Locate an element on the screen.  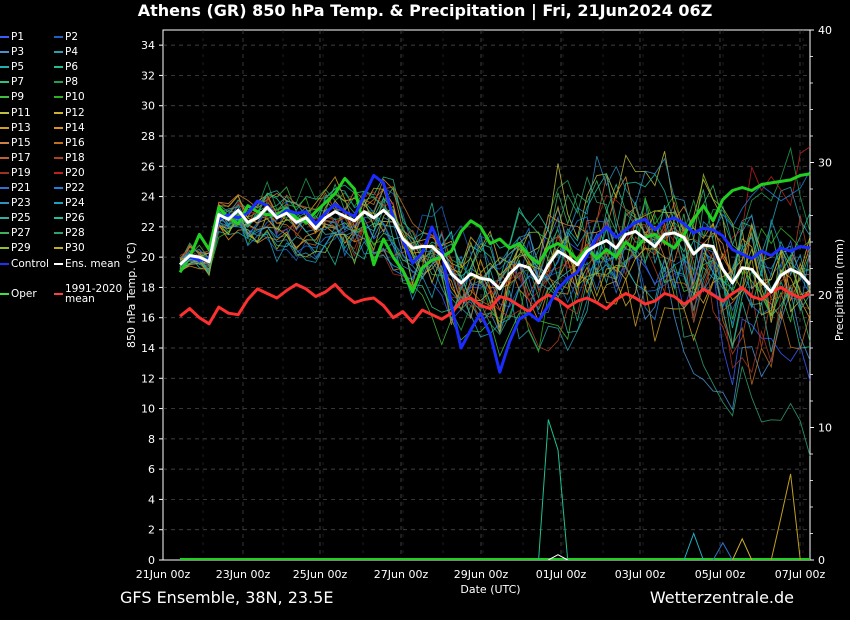
legend-label: P5 is located at coordinates (18, 67).